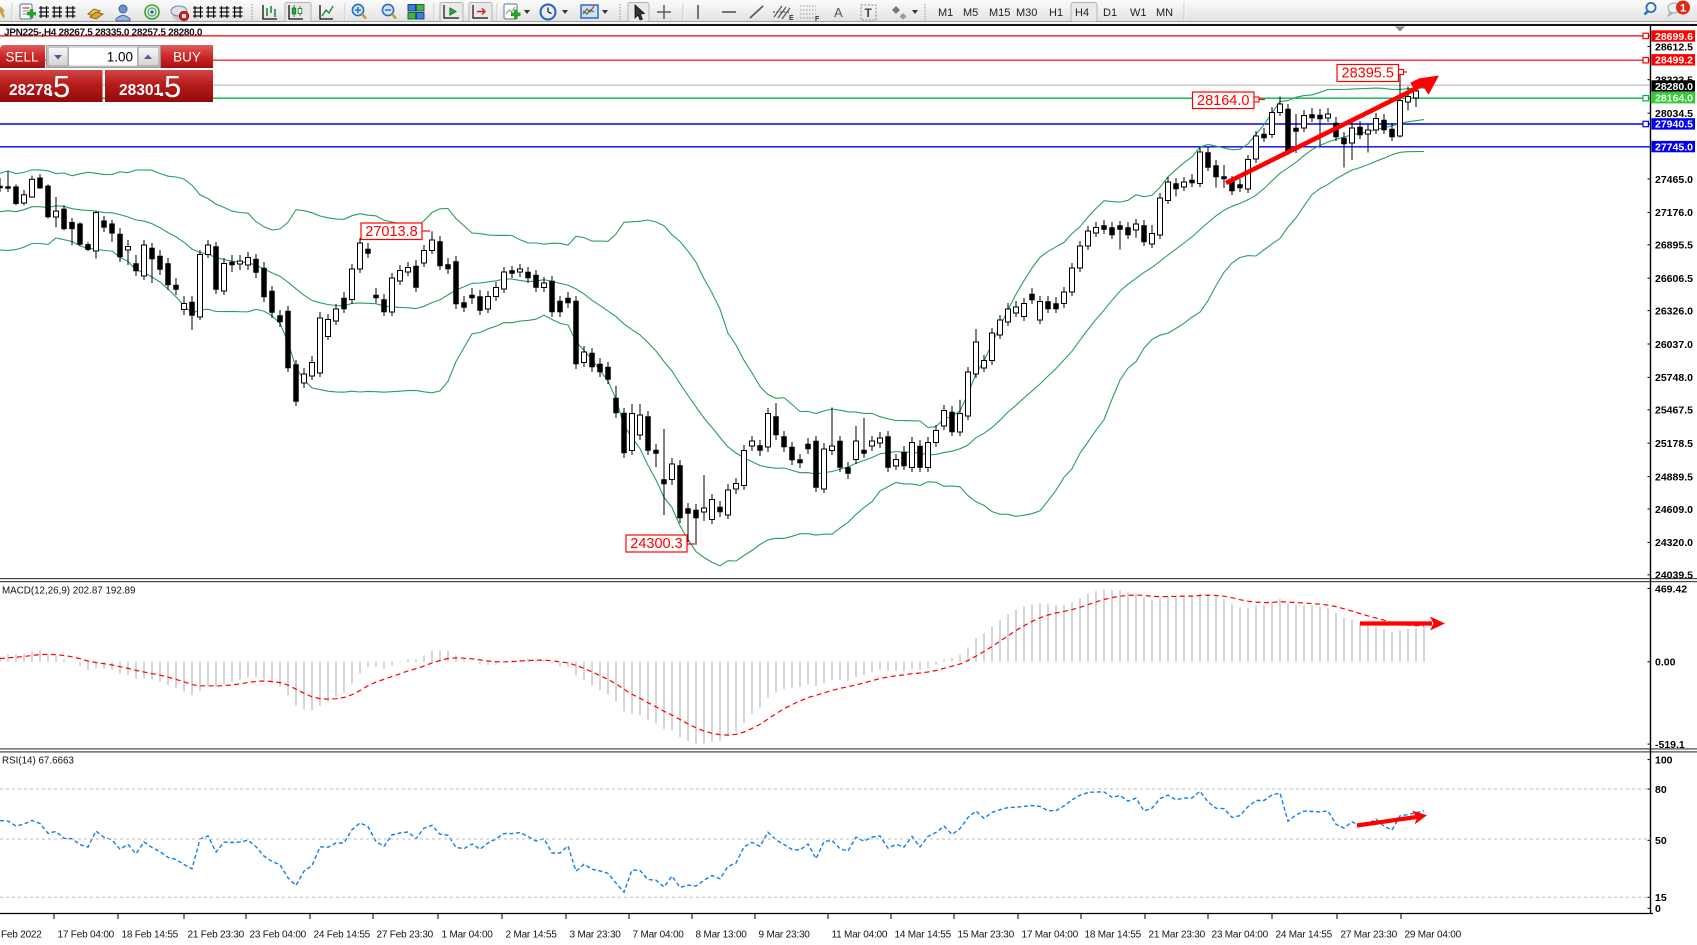 The height and width of the screenshot is (945, 1697). What do you see at coordinates (1674, 510) in the screenshot?
I see `svg-text: 24609.0` at bounding box center [1674, 510].